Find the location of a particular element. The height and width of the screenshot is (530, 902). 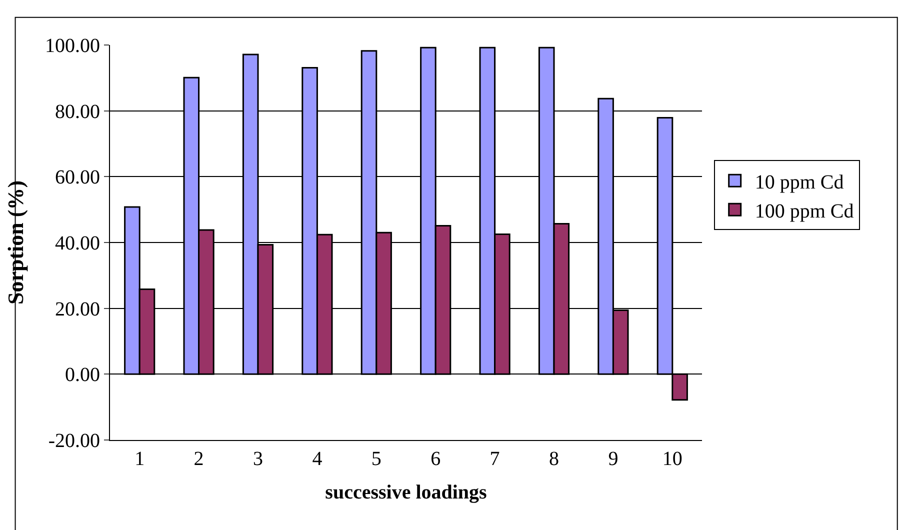

x-tick-label: 9 is located at coordinates (613, 459).